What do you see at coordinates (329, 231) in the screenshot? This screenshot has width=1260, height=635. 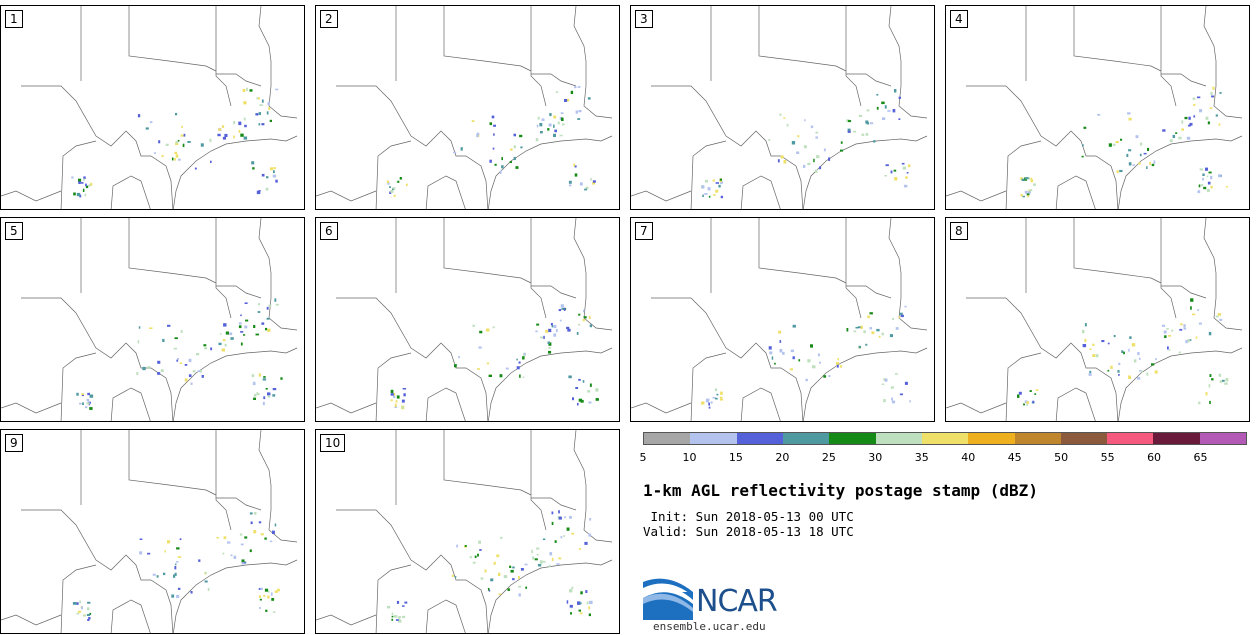 I see `panel-number: 6` at bounding box center [329, 231].